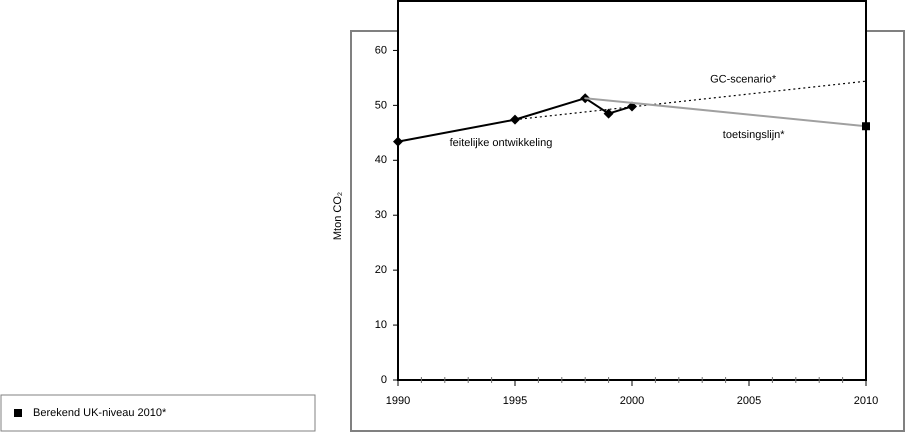 Image resolution: width=905 pixels, height=433 pixels. I want to click on y-tick-label: 20, so click(380, 270).